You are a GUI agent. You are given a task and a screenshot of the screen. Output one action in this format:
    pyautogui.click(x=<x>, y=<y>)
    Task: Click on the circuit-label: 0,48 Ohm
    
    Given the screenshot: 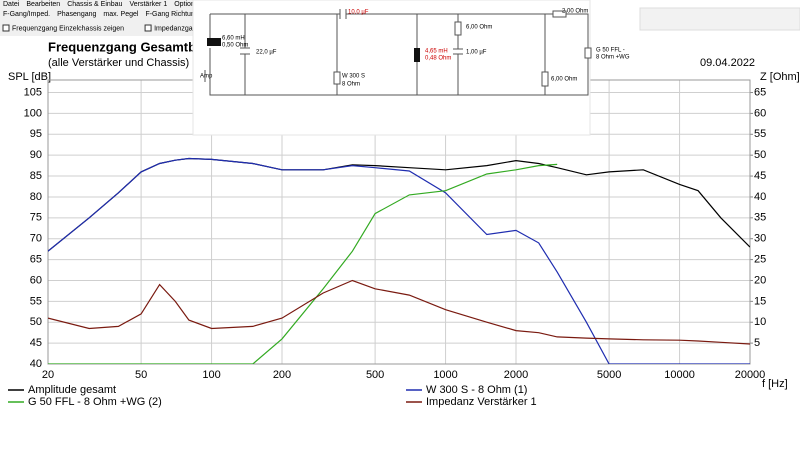 What is the action you would take?
    pyautogui.click(x=438, y=59)
    